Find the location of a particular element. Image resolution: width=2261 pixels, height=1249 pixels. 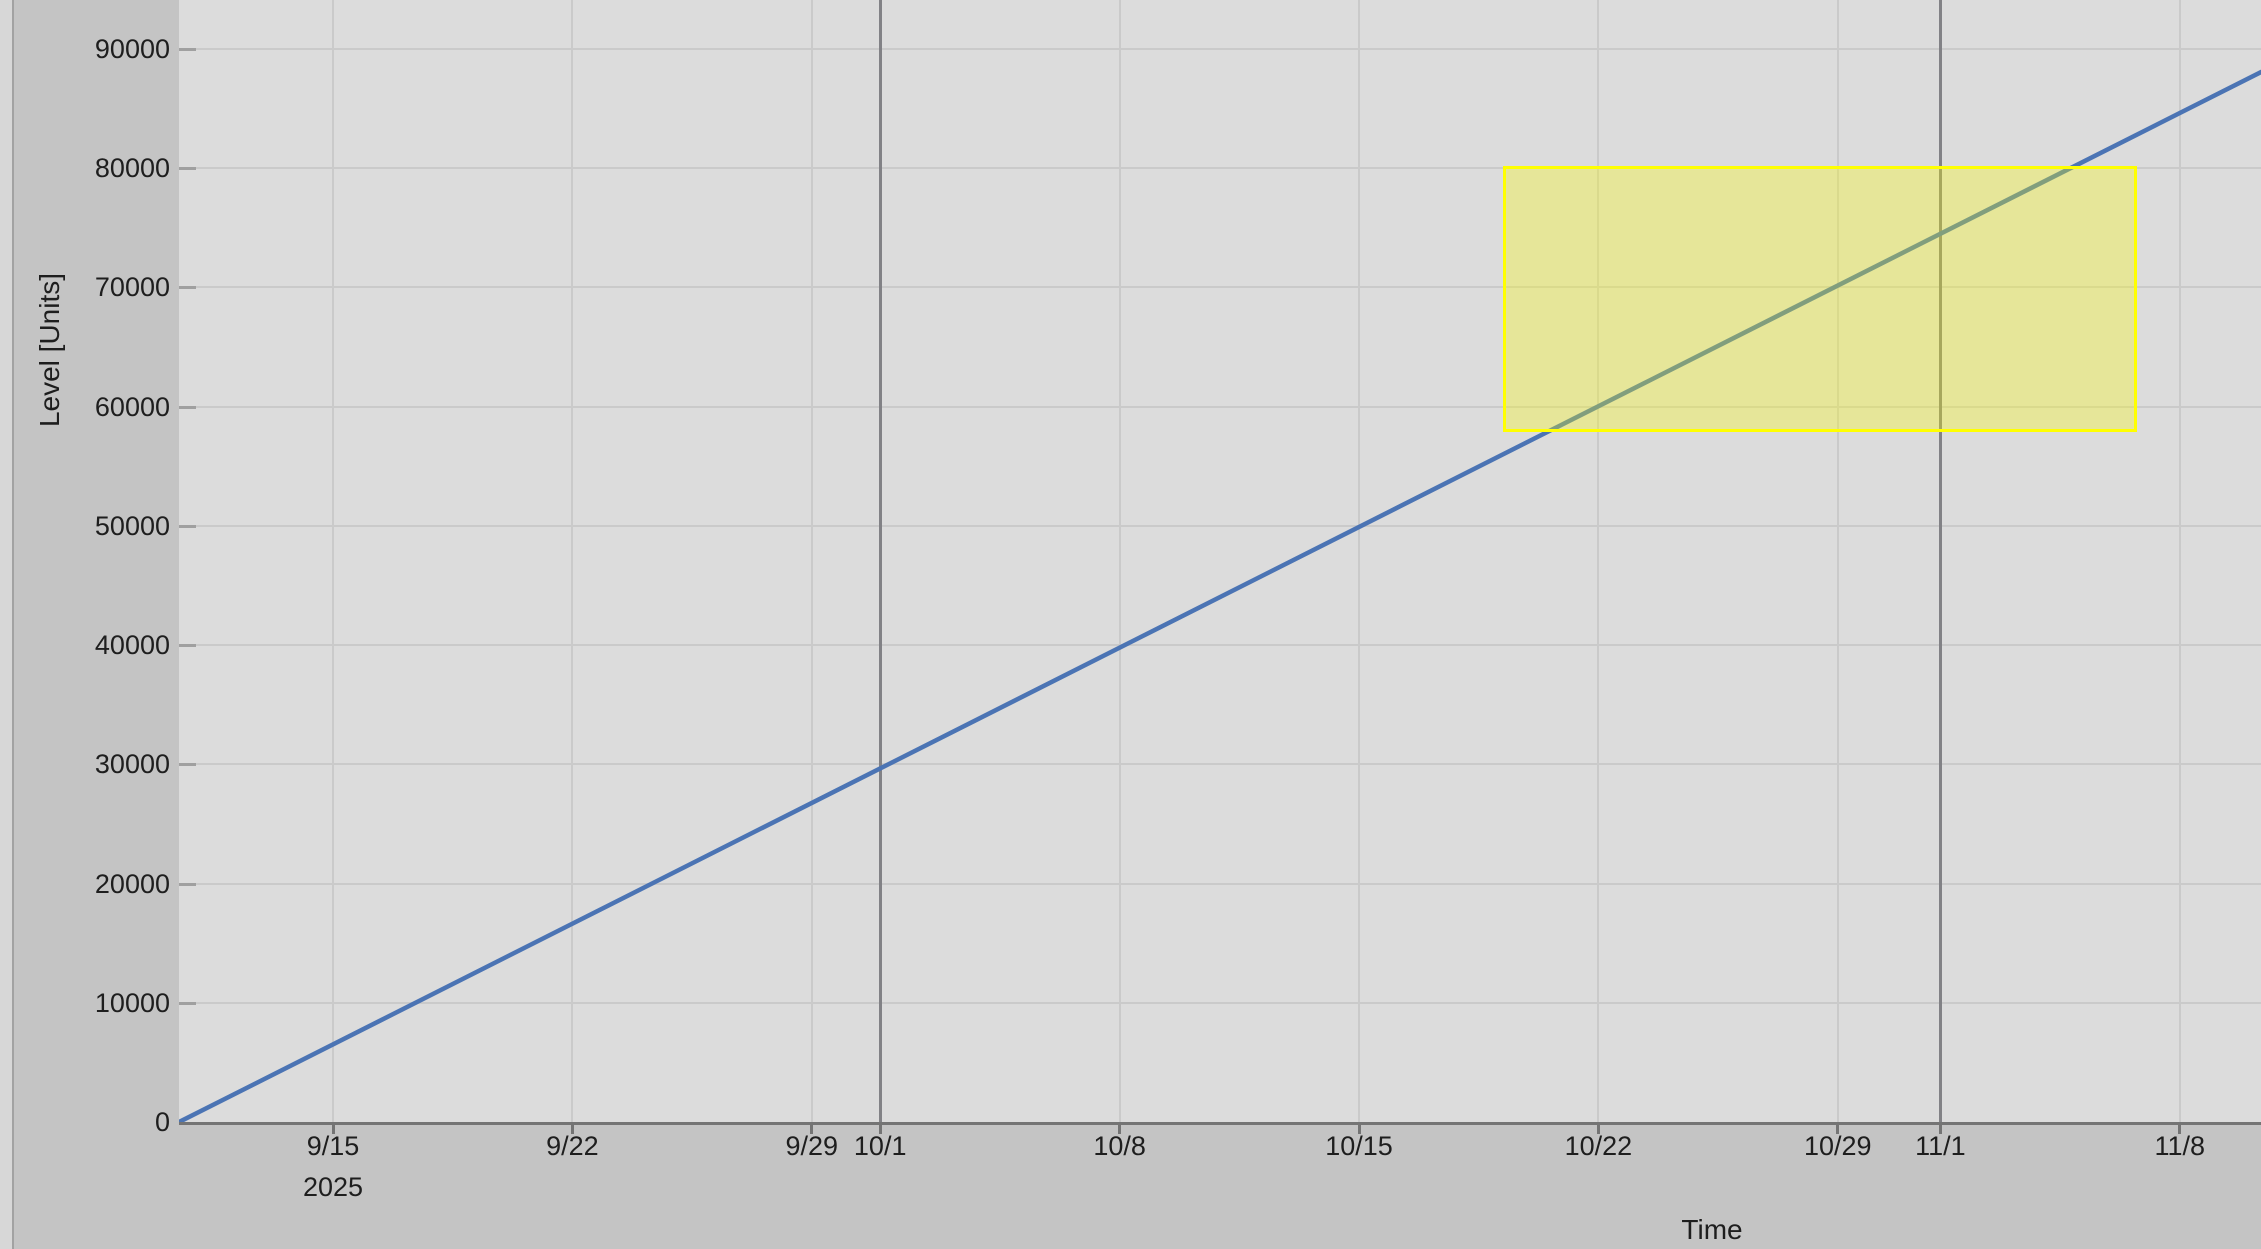

x-tick-label: 10/1 is located at coordinates (880, 1146).